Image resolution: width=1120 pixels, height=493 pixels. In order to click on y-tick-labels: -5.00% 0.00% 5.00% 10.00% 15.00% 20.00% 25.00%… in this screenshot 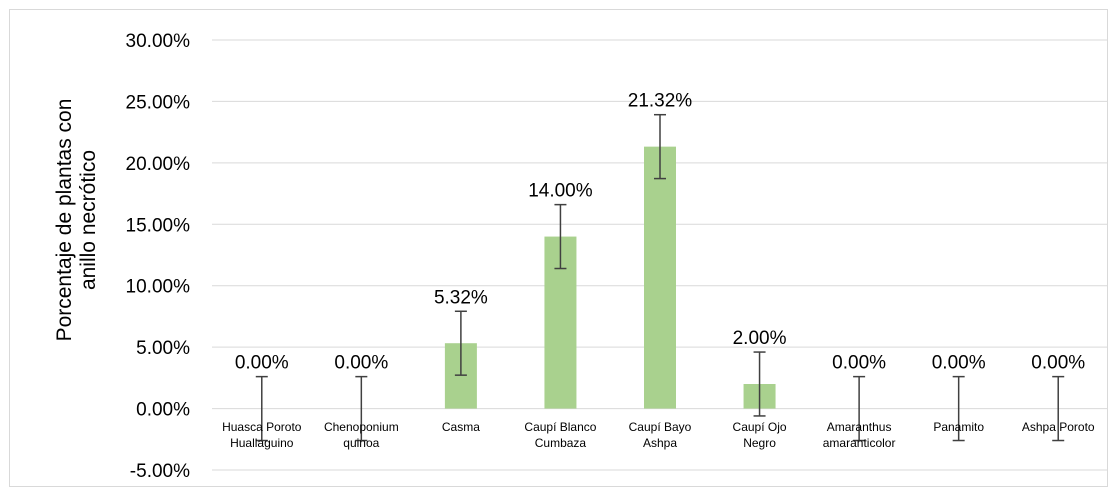, I will do `click(158, 256)`.